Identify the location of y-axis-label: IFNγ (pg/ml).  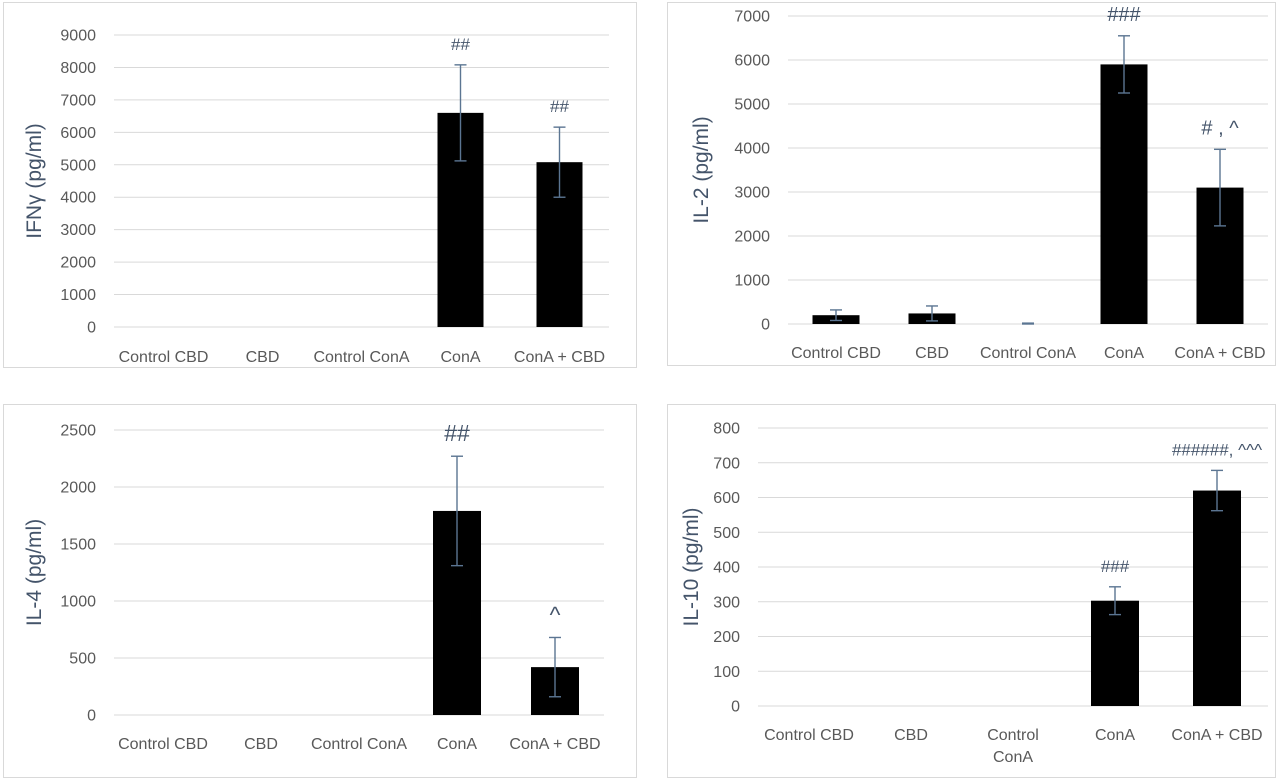
(34, 181).